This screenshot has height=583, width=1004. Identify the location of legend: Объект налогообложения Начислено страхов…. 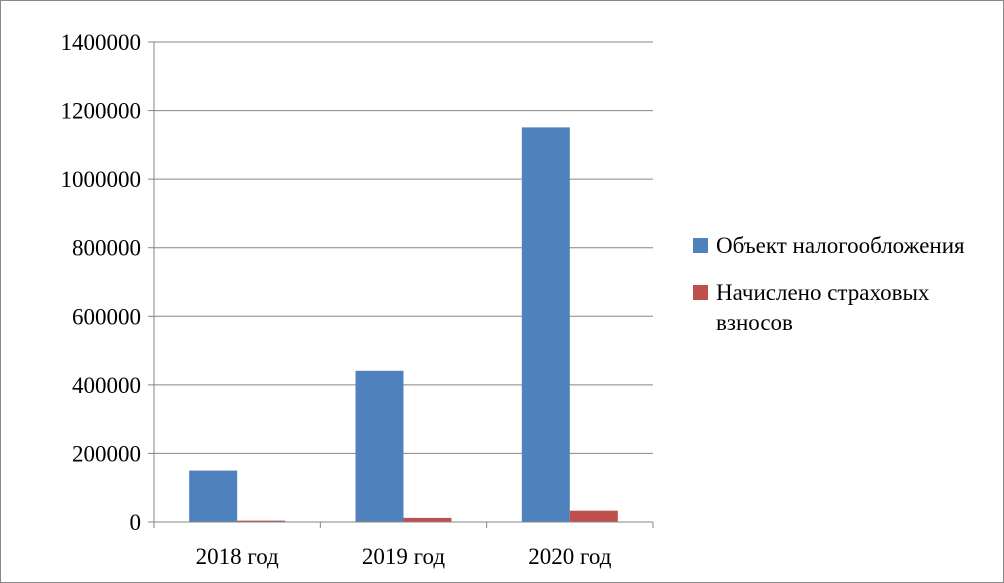
(843, 293).